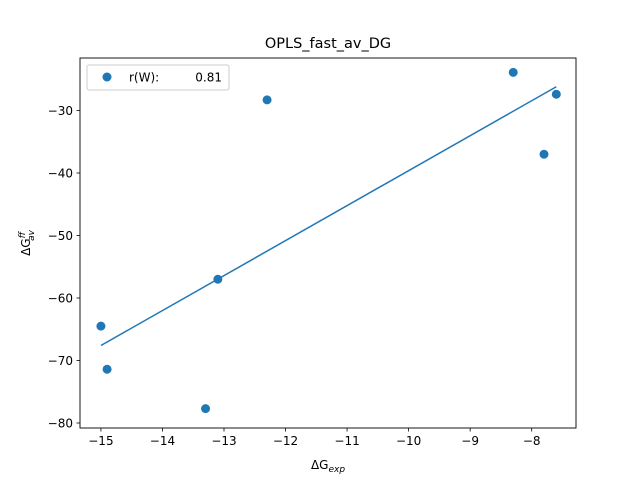  What do you see at coordinates (107, 77) in the screenshot?
I see `legend-marker` at bounding box center [107, 77].